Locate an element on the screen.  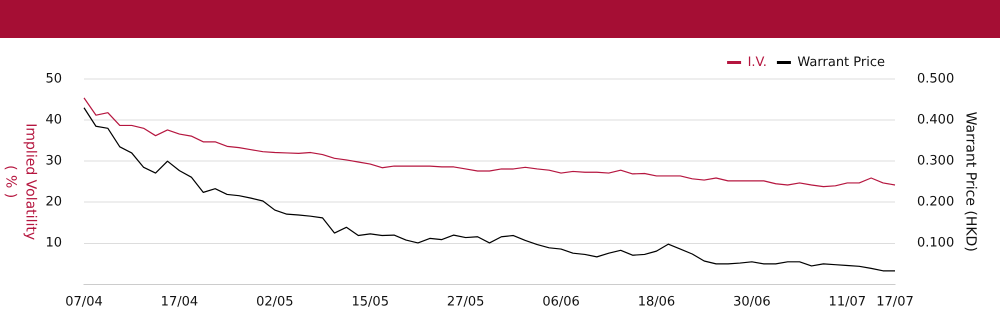
y-tick-label: 20 is located at coordinates (53, 202).